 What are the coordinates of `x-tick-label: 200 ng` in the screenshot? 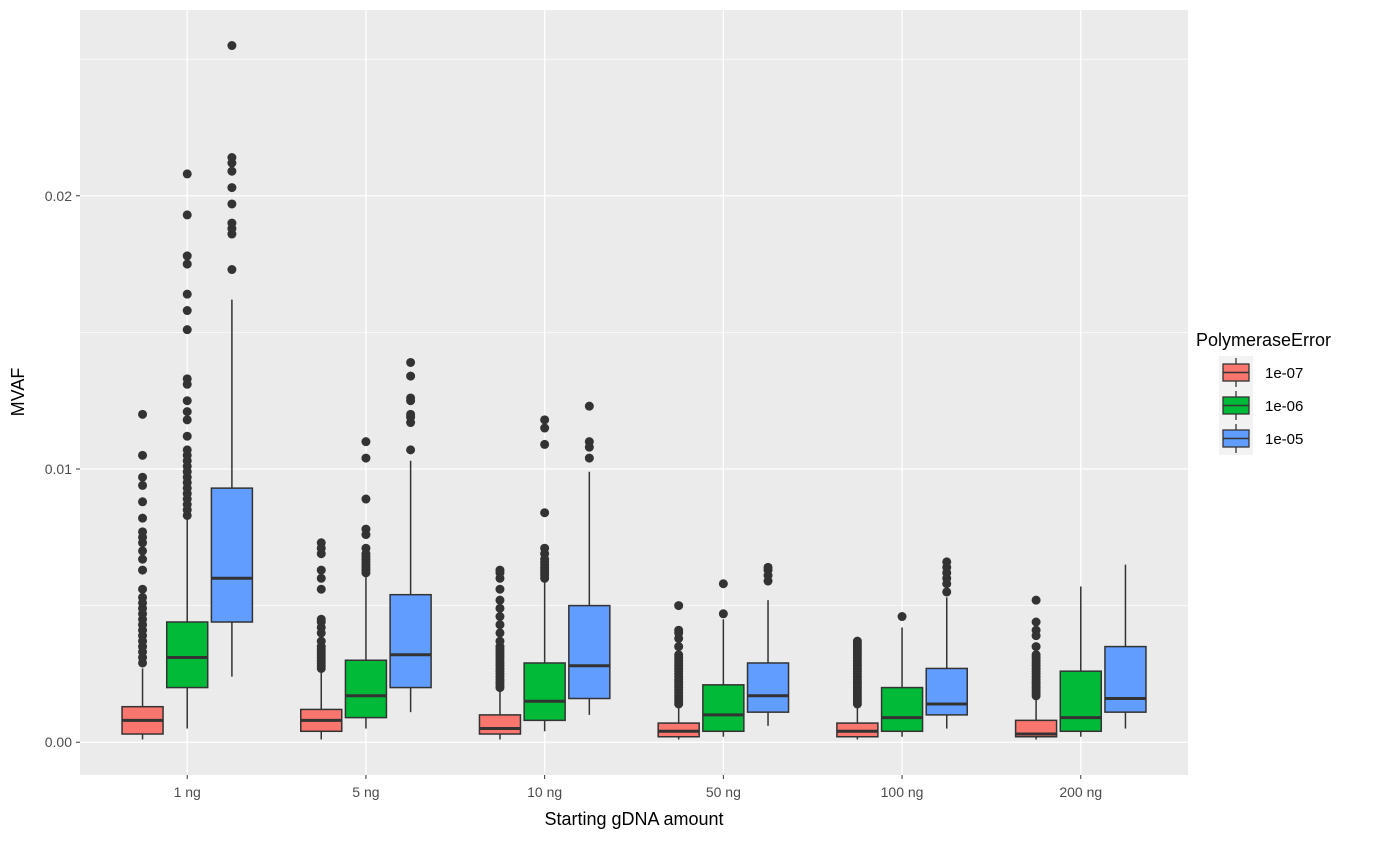 It's located at (1080, 792).